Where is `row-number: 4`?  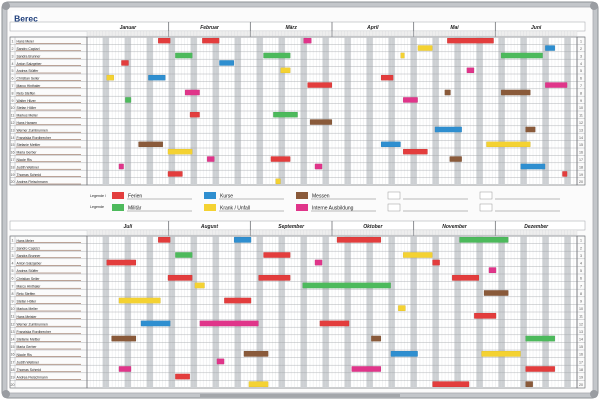
row-number: 4 is located at coordinates (581, 264).